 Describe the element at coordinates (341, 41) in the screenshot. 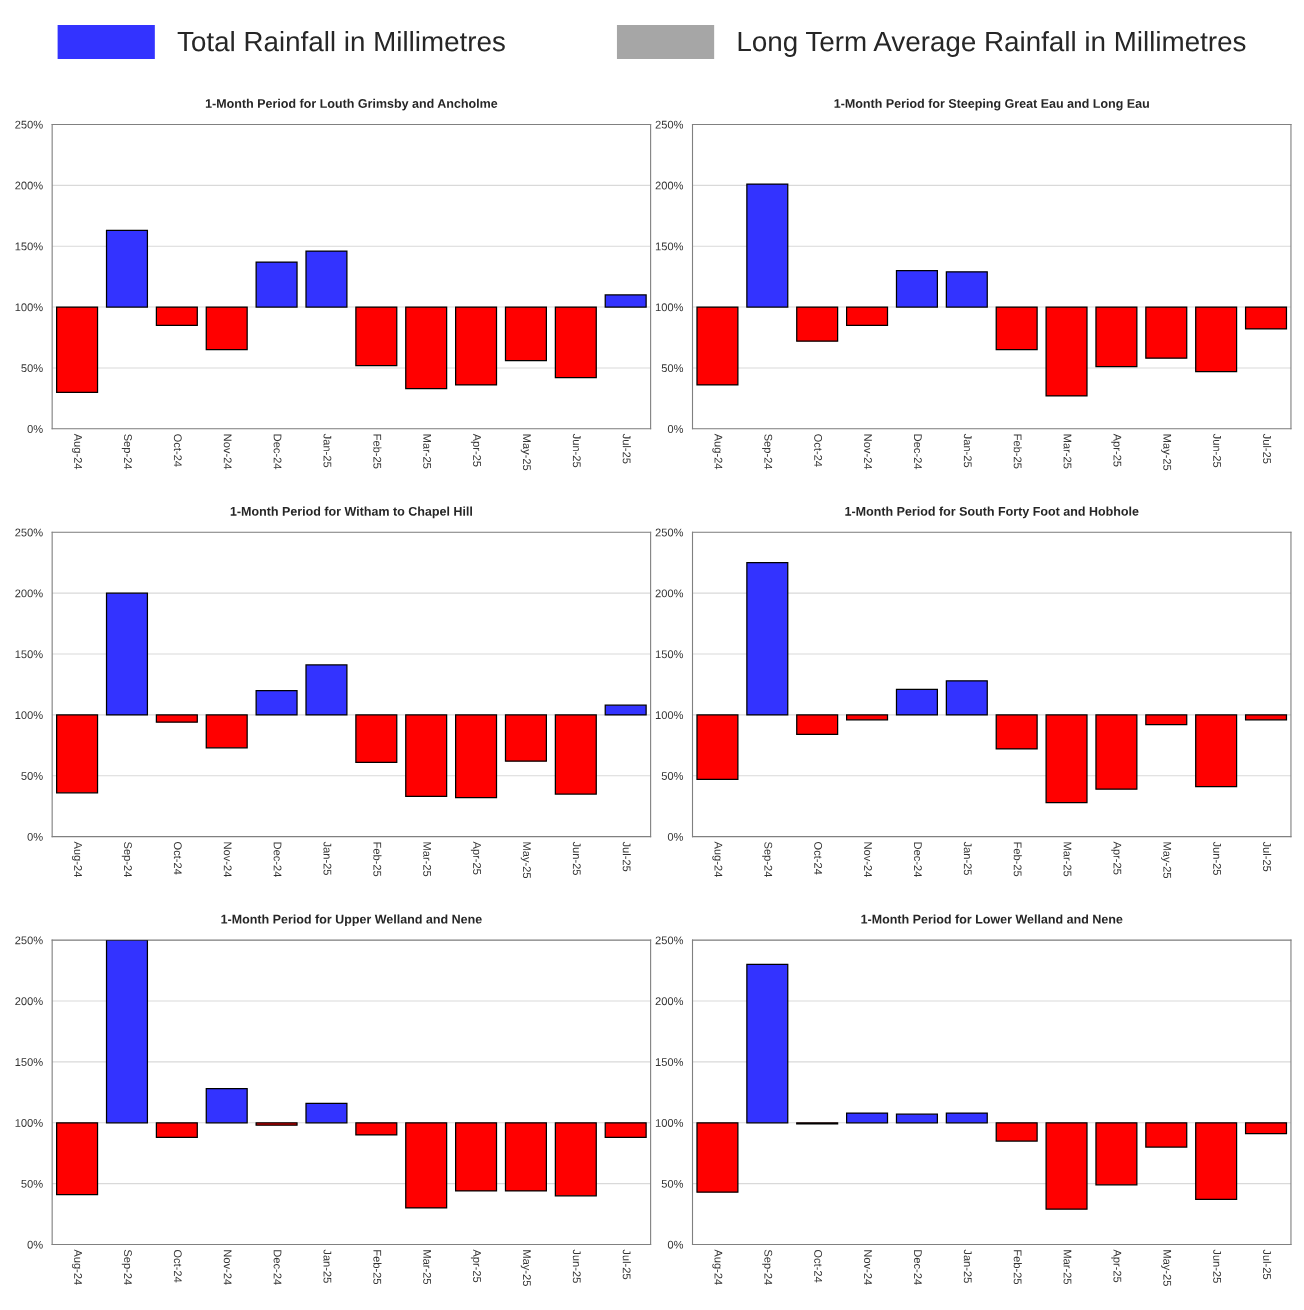

I see `legend-label: Total Rainfall in Millimetres` at that location.